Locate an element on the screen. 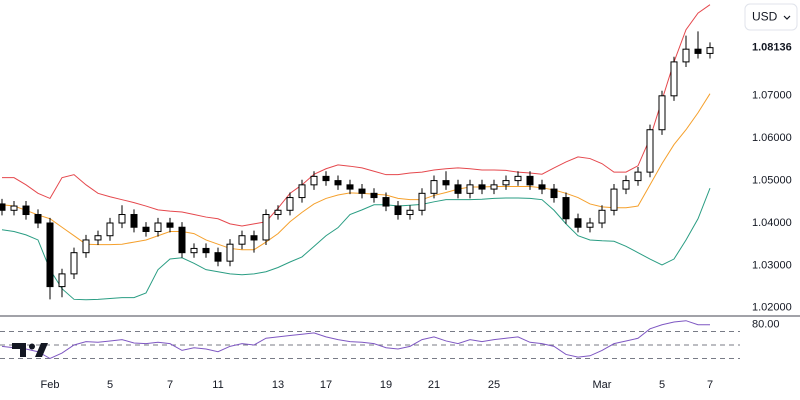 The height and width of the screenshot is (400, 800). logo is located at coordinates (30, 350).